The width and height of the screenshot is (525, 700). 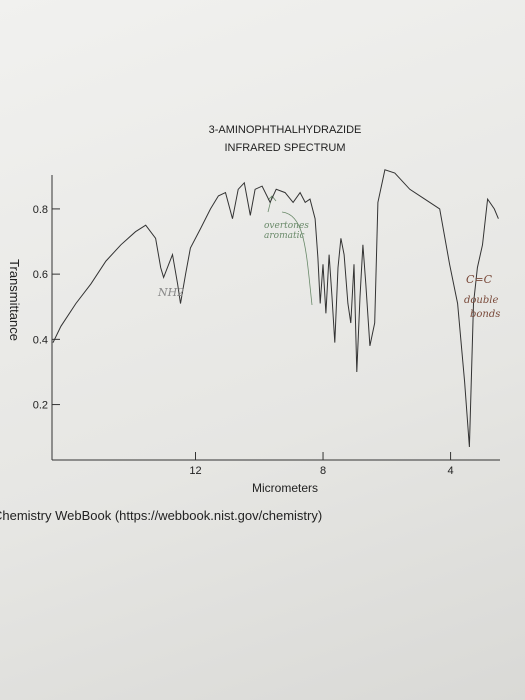 I want to click on annotation: overtones, so click(x=286, y=226).